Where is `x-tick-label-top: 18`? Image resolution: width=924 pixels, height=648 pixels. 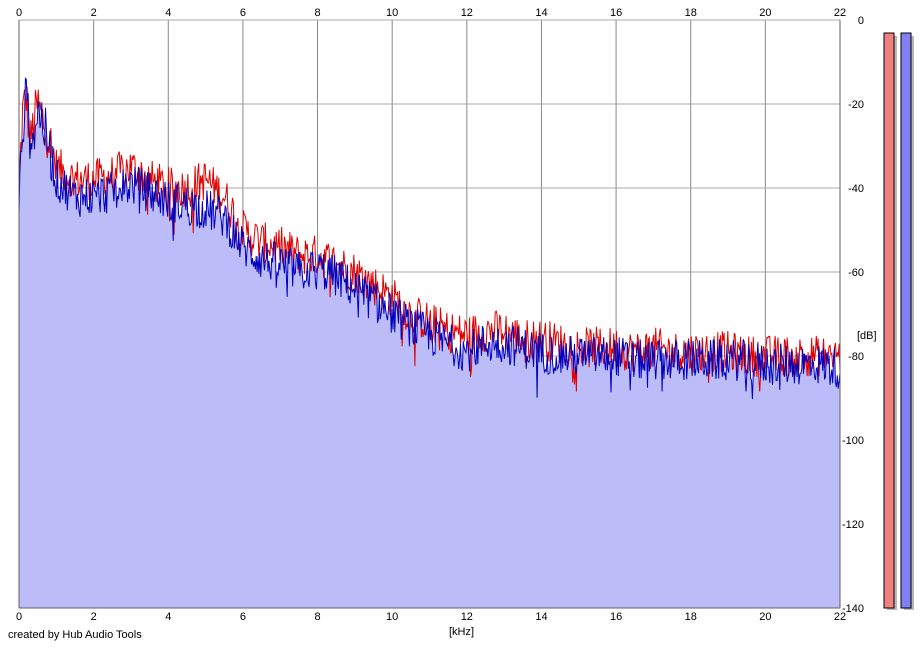 x-tick-label-top: 18 is located at coordinates (691, 13).